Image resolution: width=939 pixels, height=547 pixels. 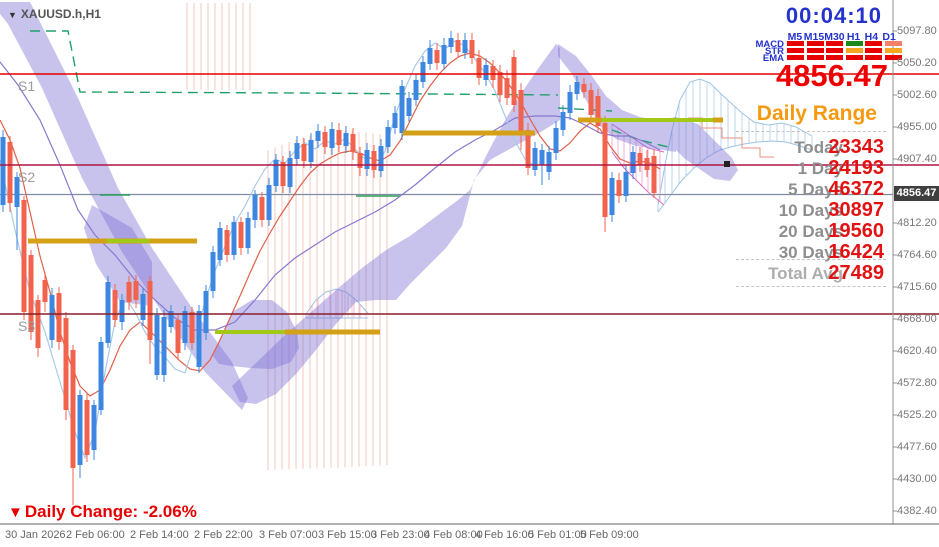 What do you see at coordinates (795, 37) in the screenshot?
I see `timeframe-button-m5: M5` at bounding box center [795, 37].